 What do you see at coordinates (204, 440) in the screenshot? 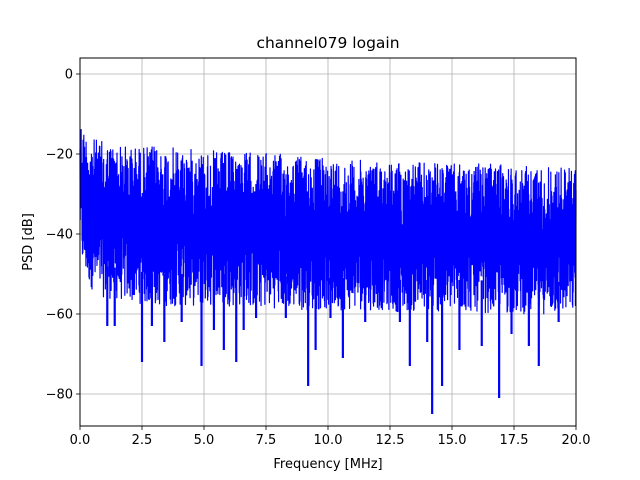
I see `x-tick-label: 5.0` at bounding box center [204, 440].